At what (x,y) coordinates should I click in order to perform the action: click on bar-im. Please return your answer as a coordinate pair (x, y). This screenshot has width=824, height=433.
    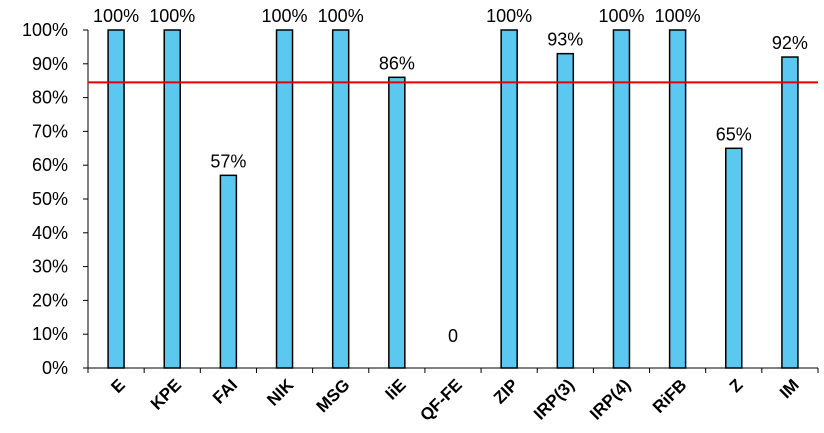
    Looking at the image, I should click on (790, 212).